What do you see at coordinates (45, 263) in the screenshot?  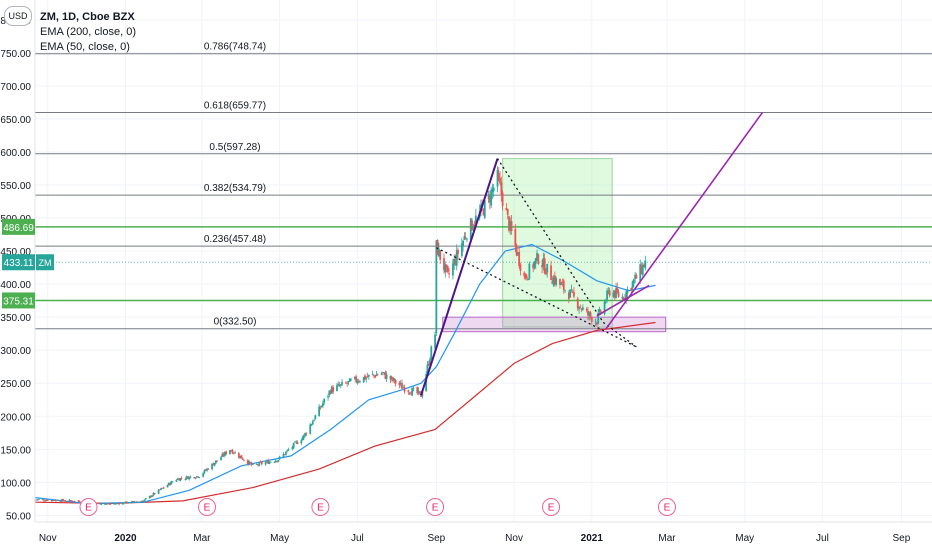 I see `symbol-badge-text: ZM` at bounding box center [45, 263].